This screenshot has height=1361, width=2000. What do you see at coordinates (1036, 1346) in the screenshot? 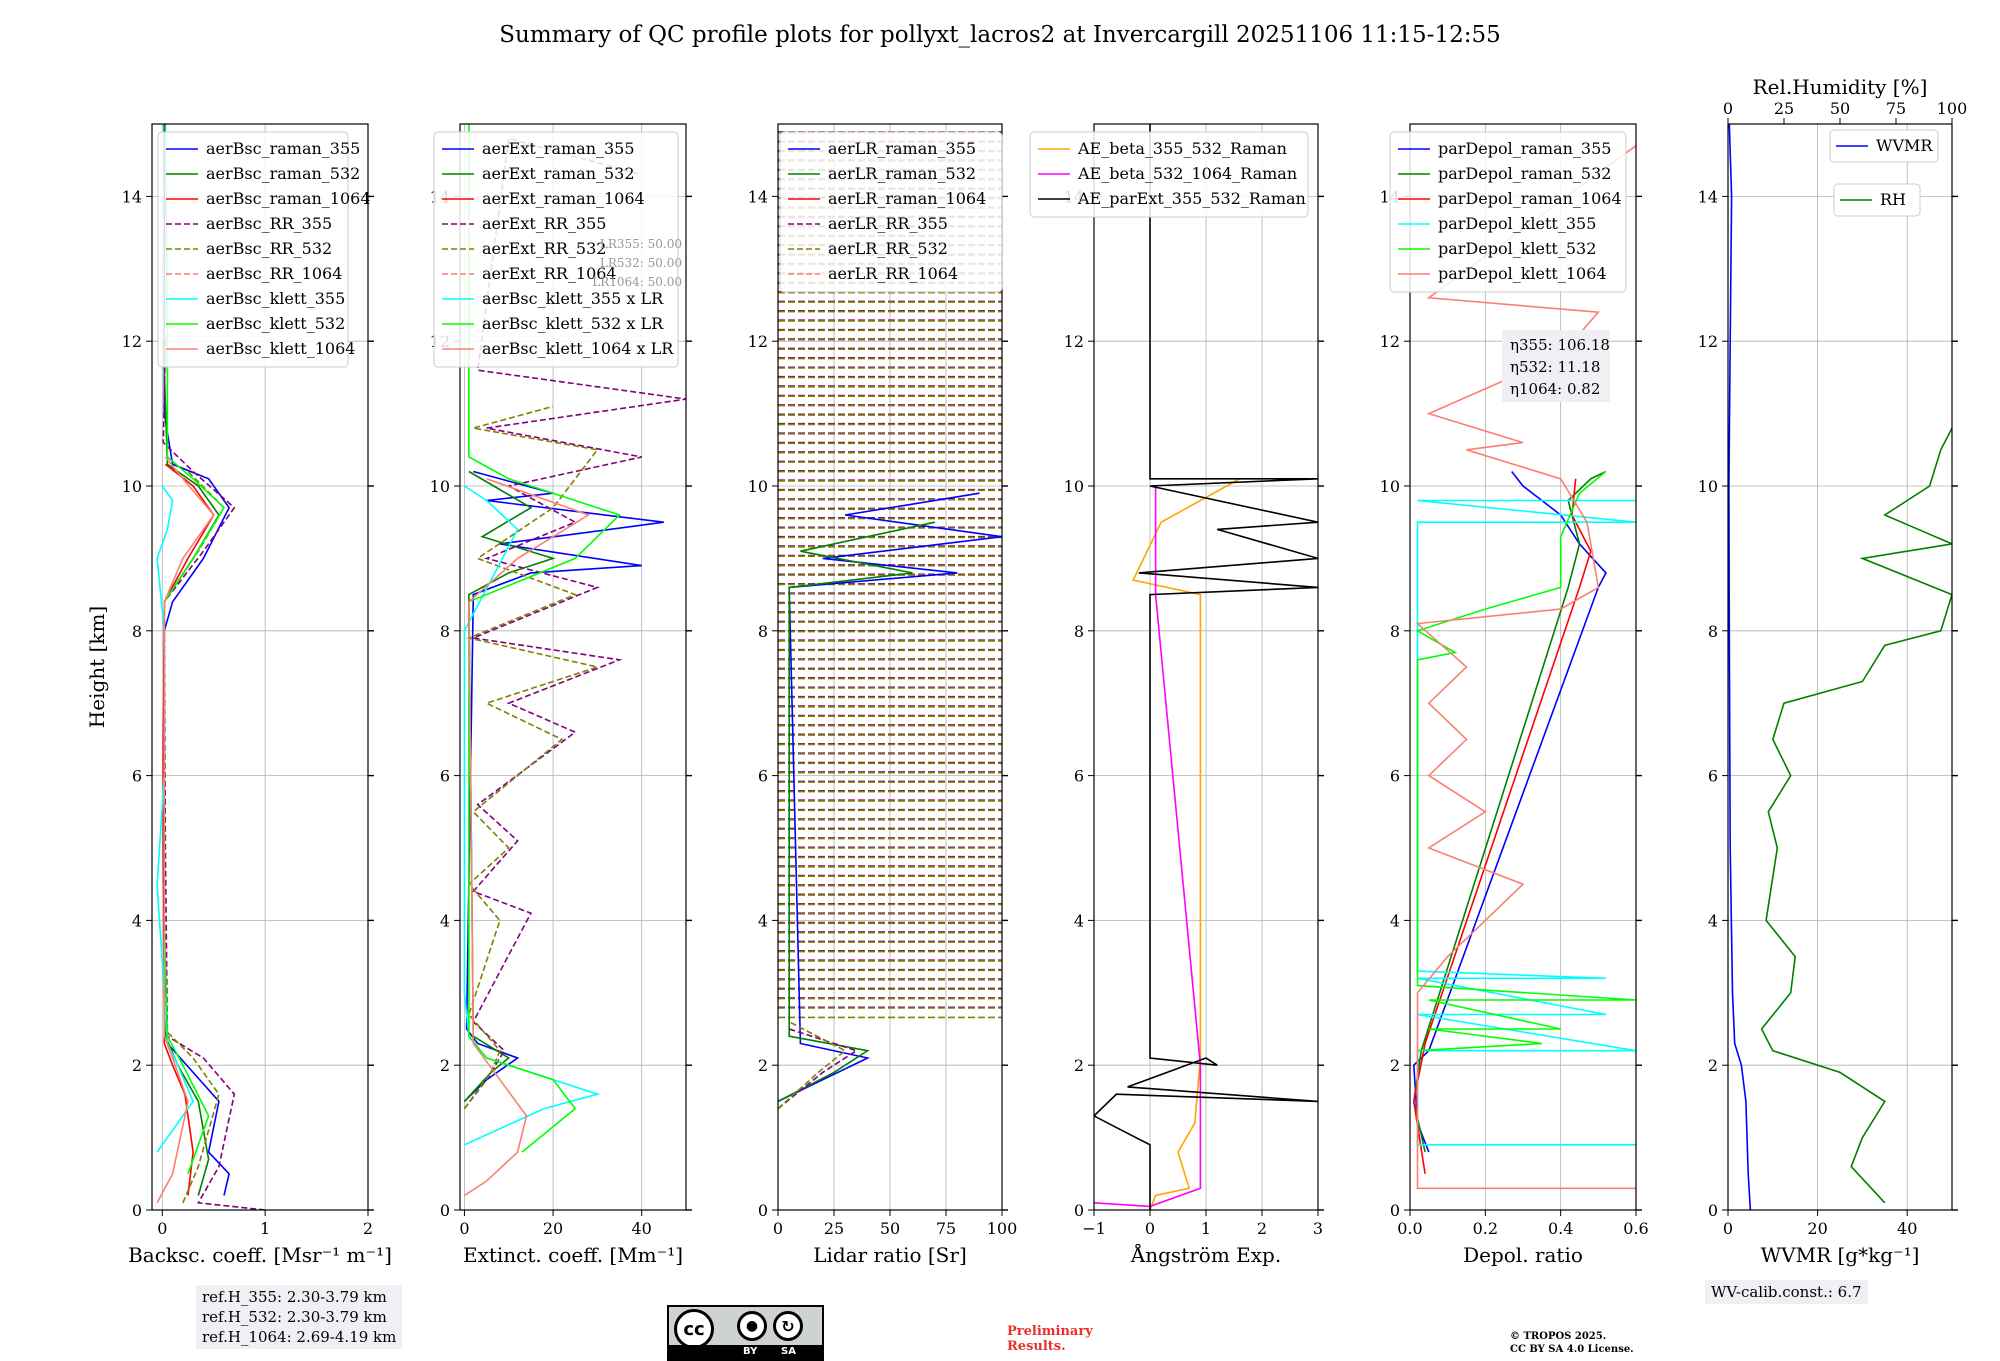
I see `preliminary-line2: Results.` at bounding box center [1036, 1346].